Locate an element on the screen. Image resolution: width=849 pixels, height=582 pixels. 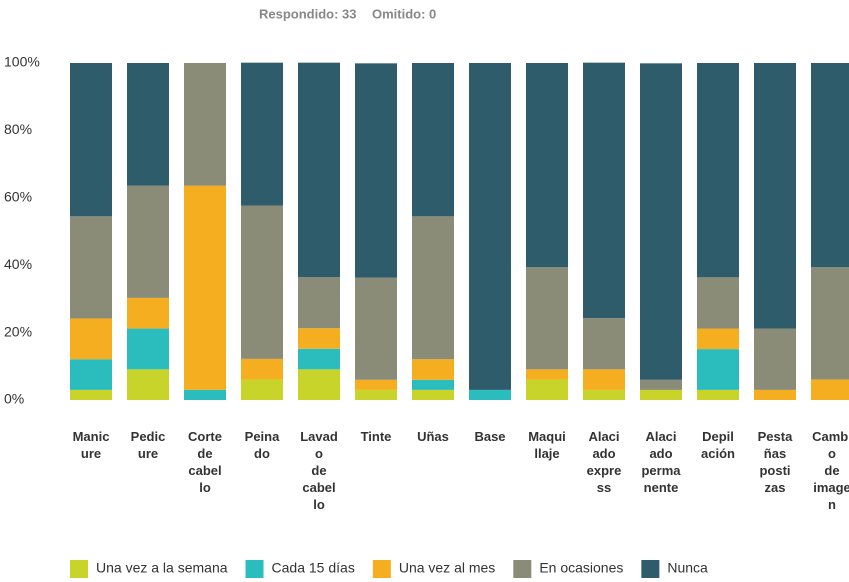
x-tick-label: Maqui llaje is located at coordinates (547, 445).